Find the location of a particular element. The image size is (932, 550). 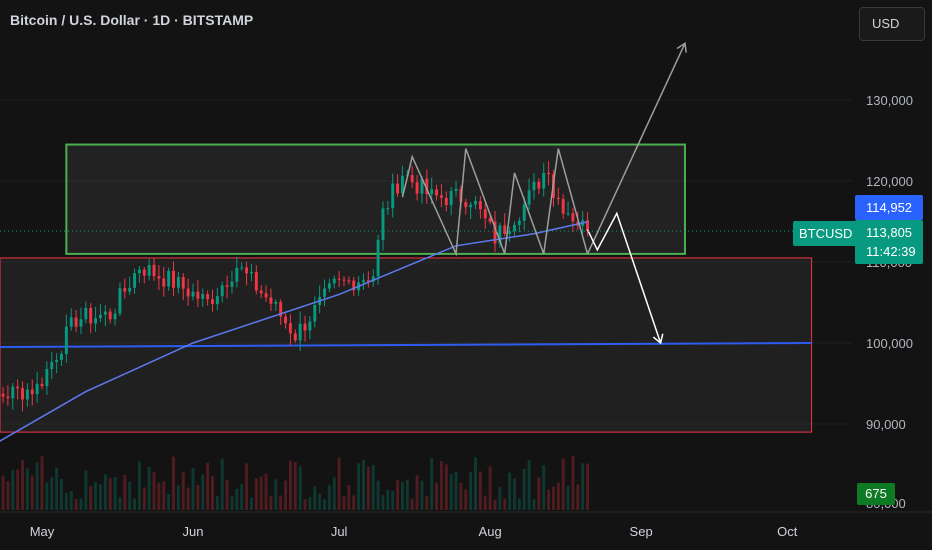

currency-button: USD is located at coordinates (892, 24).